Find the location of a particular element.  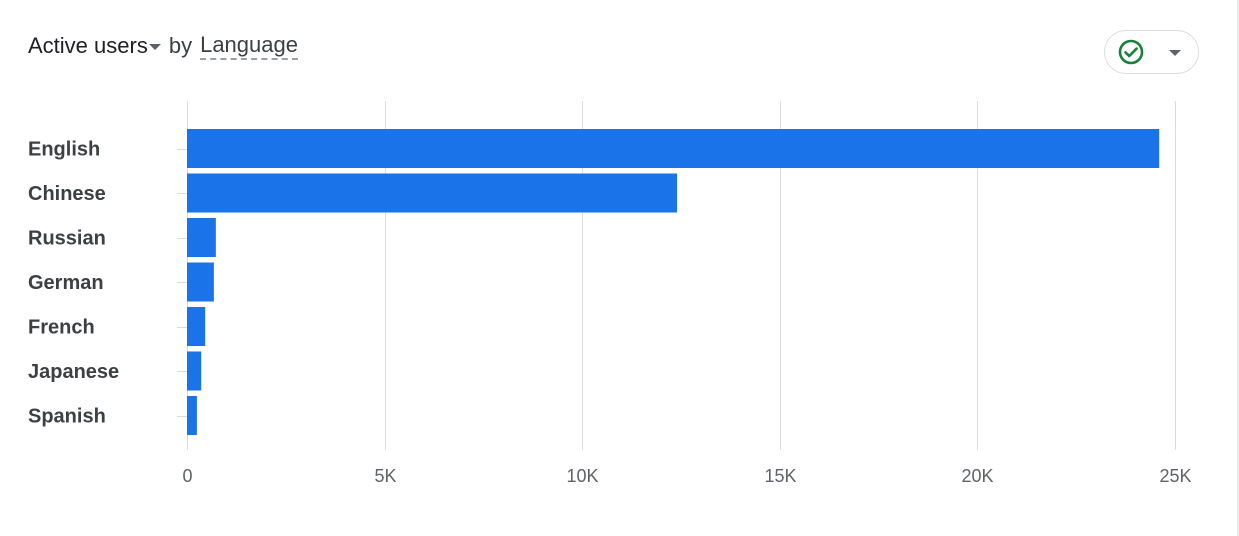

bar-french is located at coordinates (196, 326).